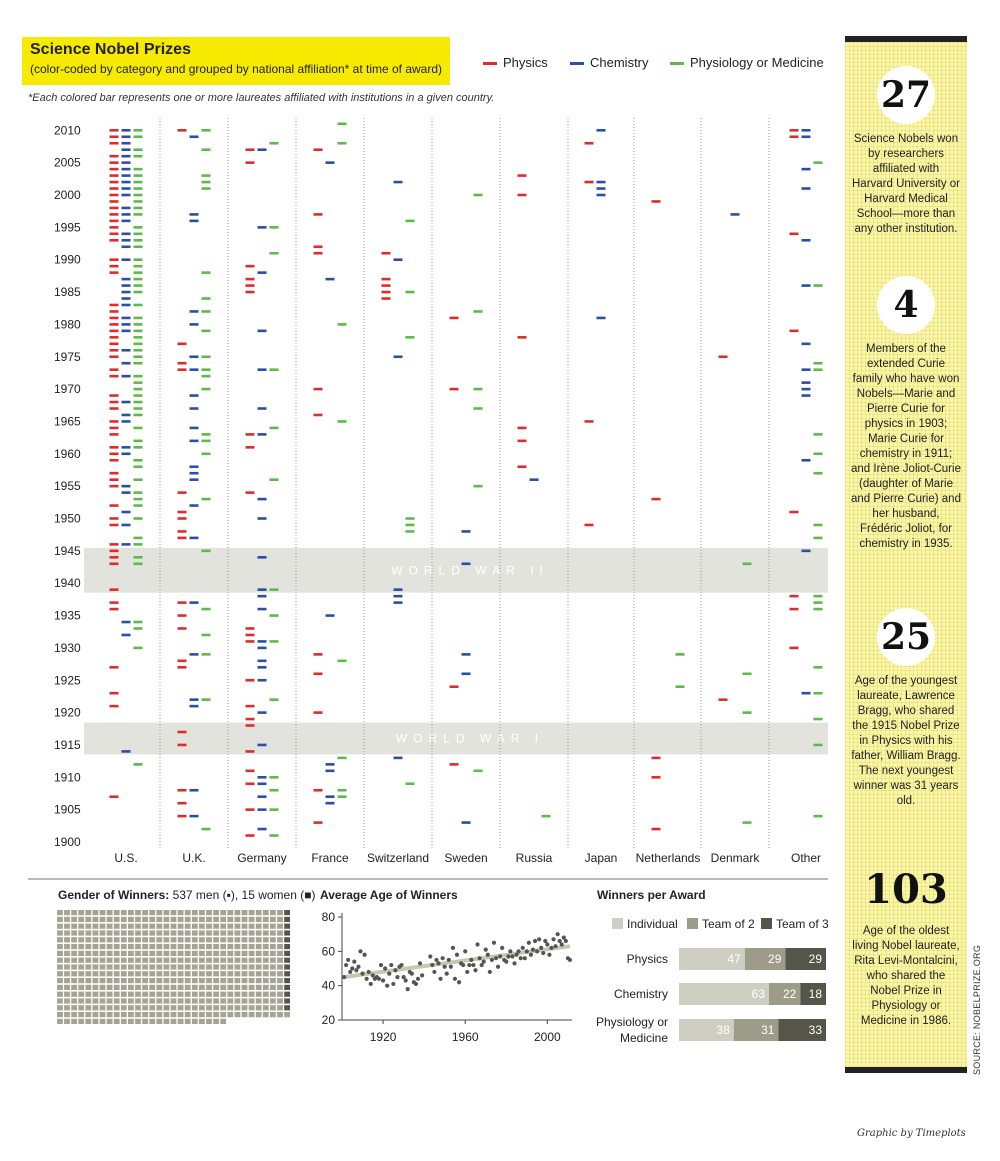 The image size is (1000, 1161). Describe the element at coordinates (287, 947) in the screenshot. I see `waffle-cell-woman` at that location.